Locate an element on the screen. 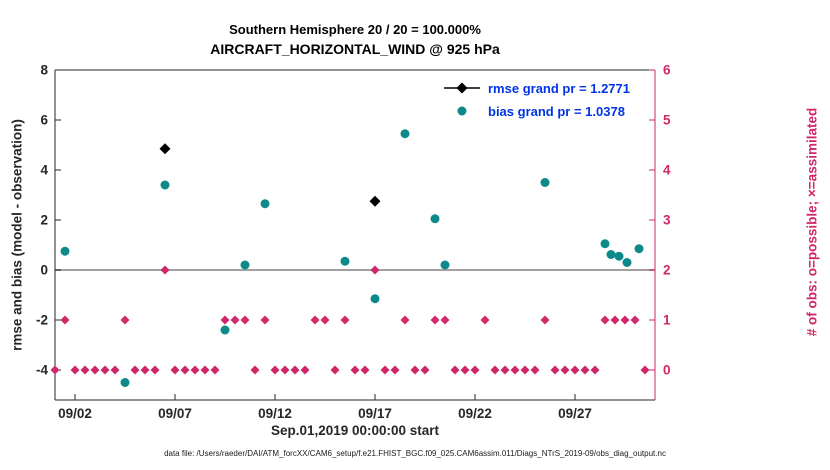 The height and width of the screenshot is (470, 830). legend-label-rmse: rmse grand pr = 1.2771 is located at coordinates (559, 88).